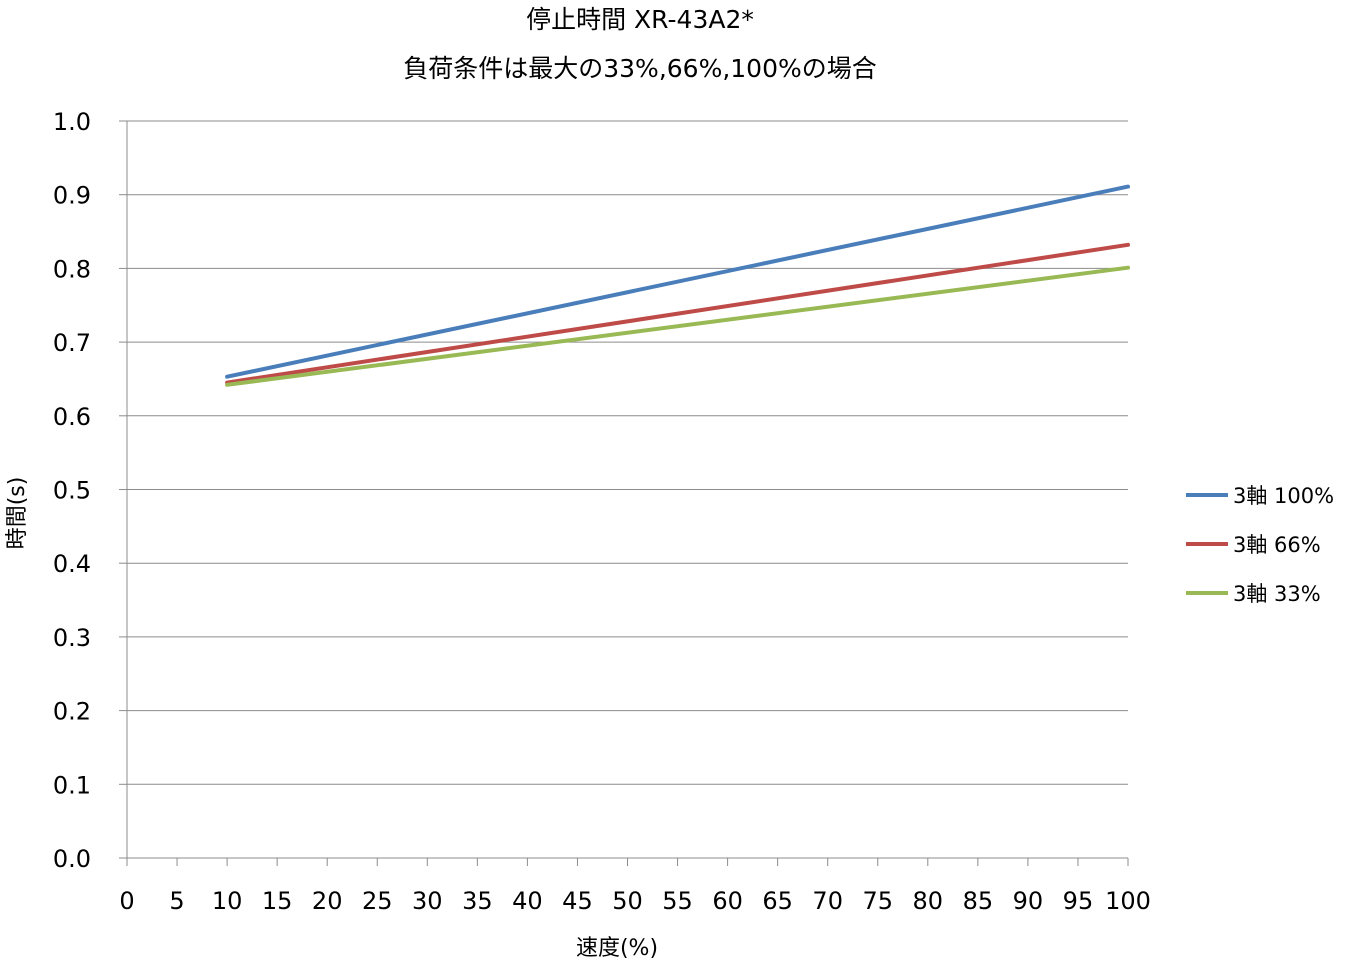  I want to click on x-tick-label-12: 60, so click(727, 901).